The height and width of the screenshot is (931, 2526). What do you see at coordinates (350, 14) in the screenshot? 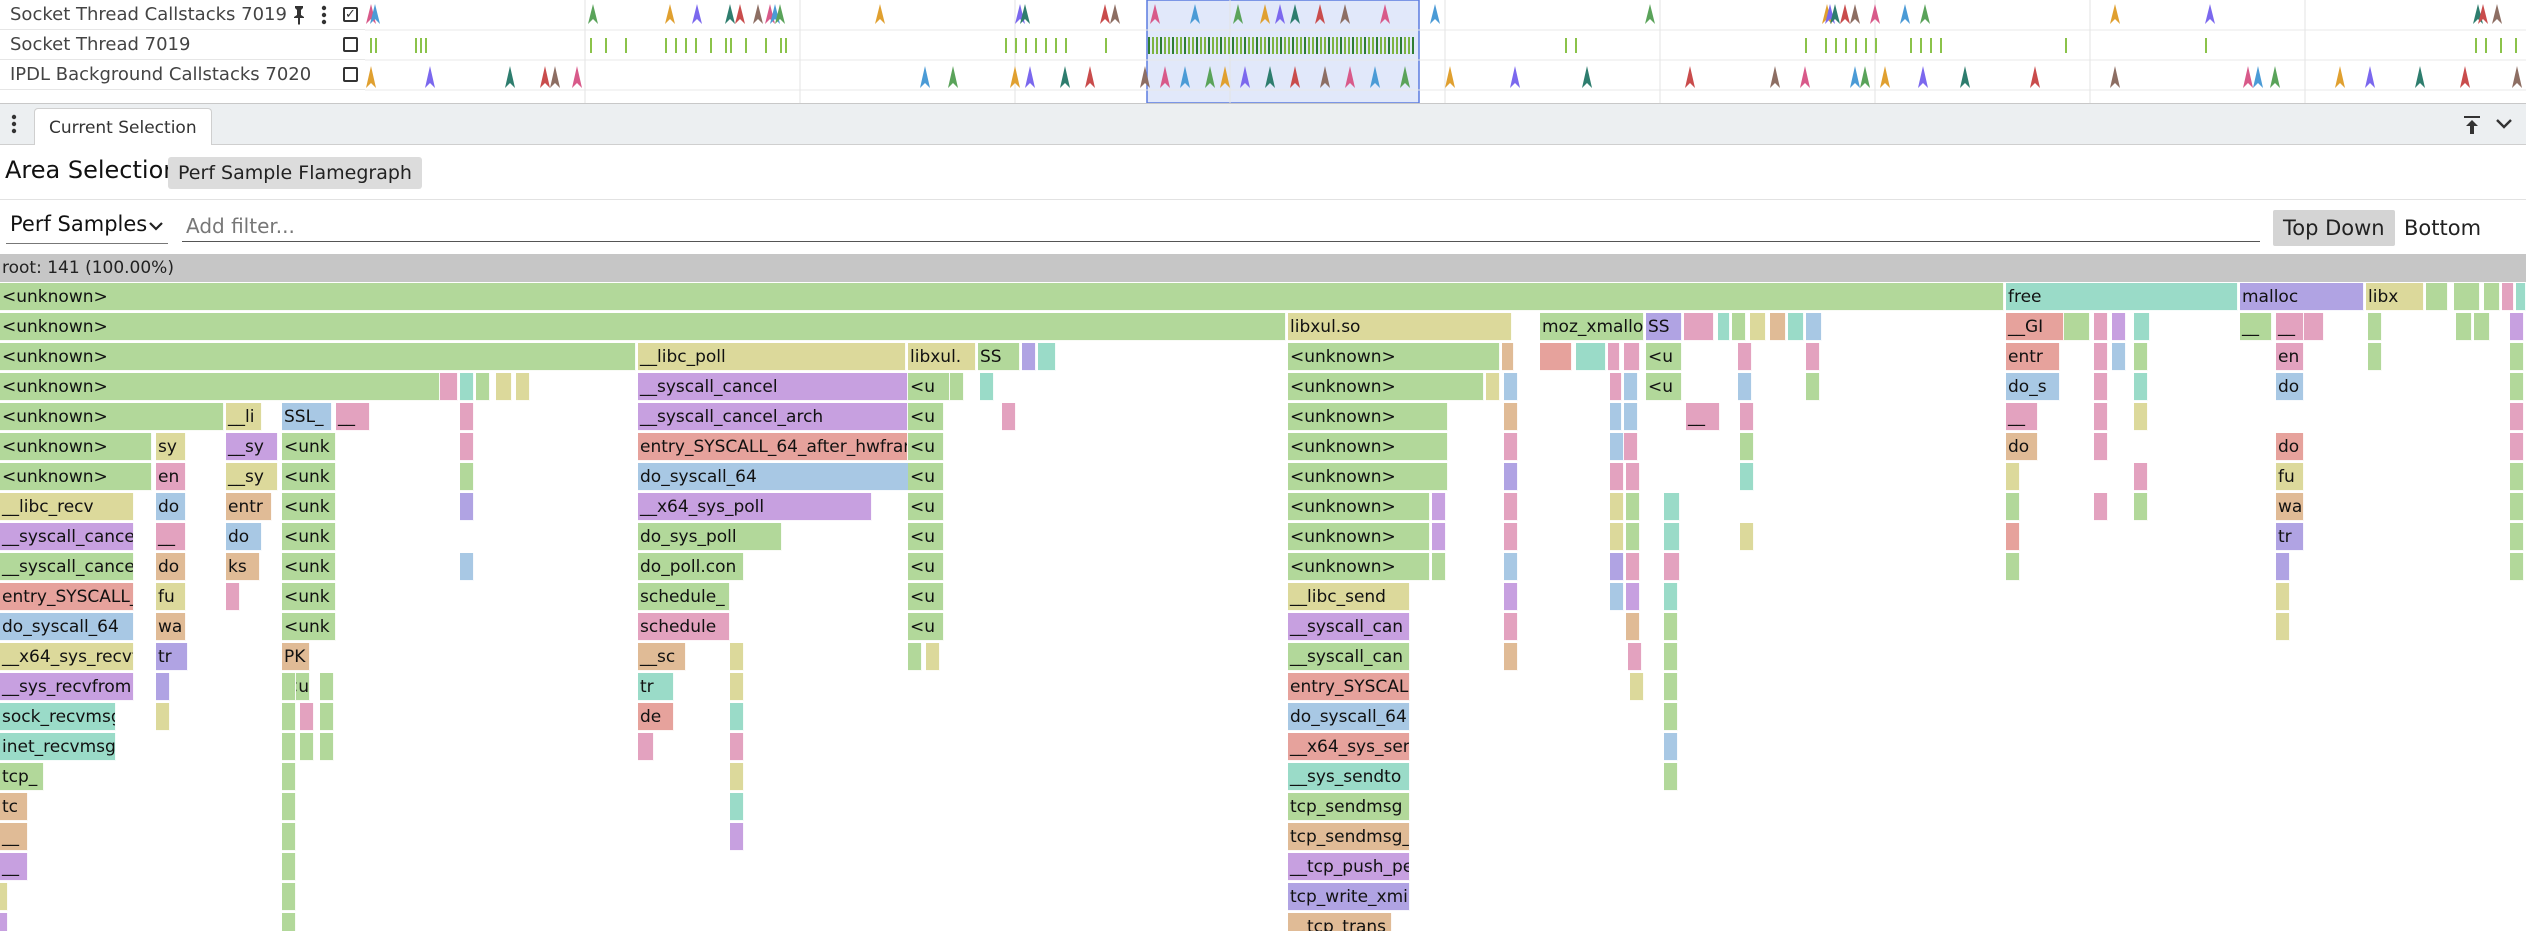
I see `track-checkbox: ✓` at bounding box center [350, 14].